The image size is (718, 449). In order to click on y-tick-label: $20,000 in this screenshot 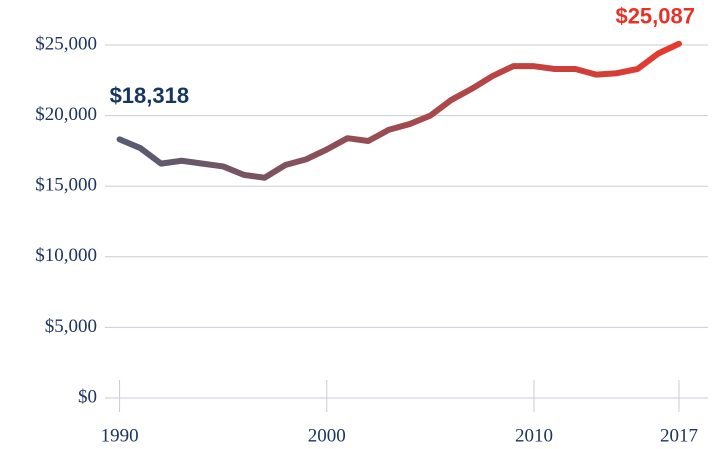, I will do `click(66, 114)`.